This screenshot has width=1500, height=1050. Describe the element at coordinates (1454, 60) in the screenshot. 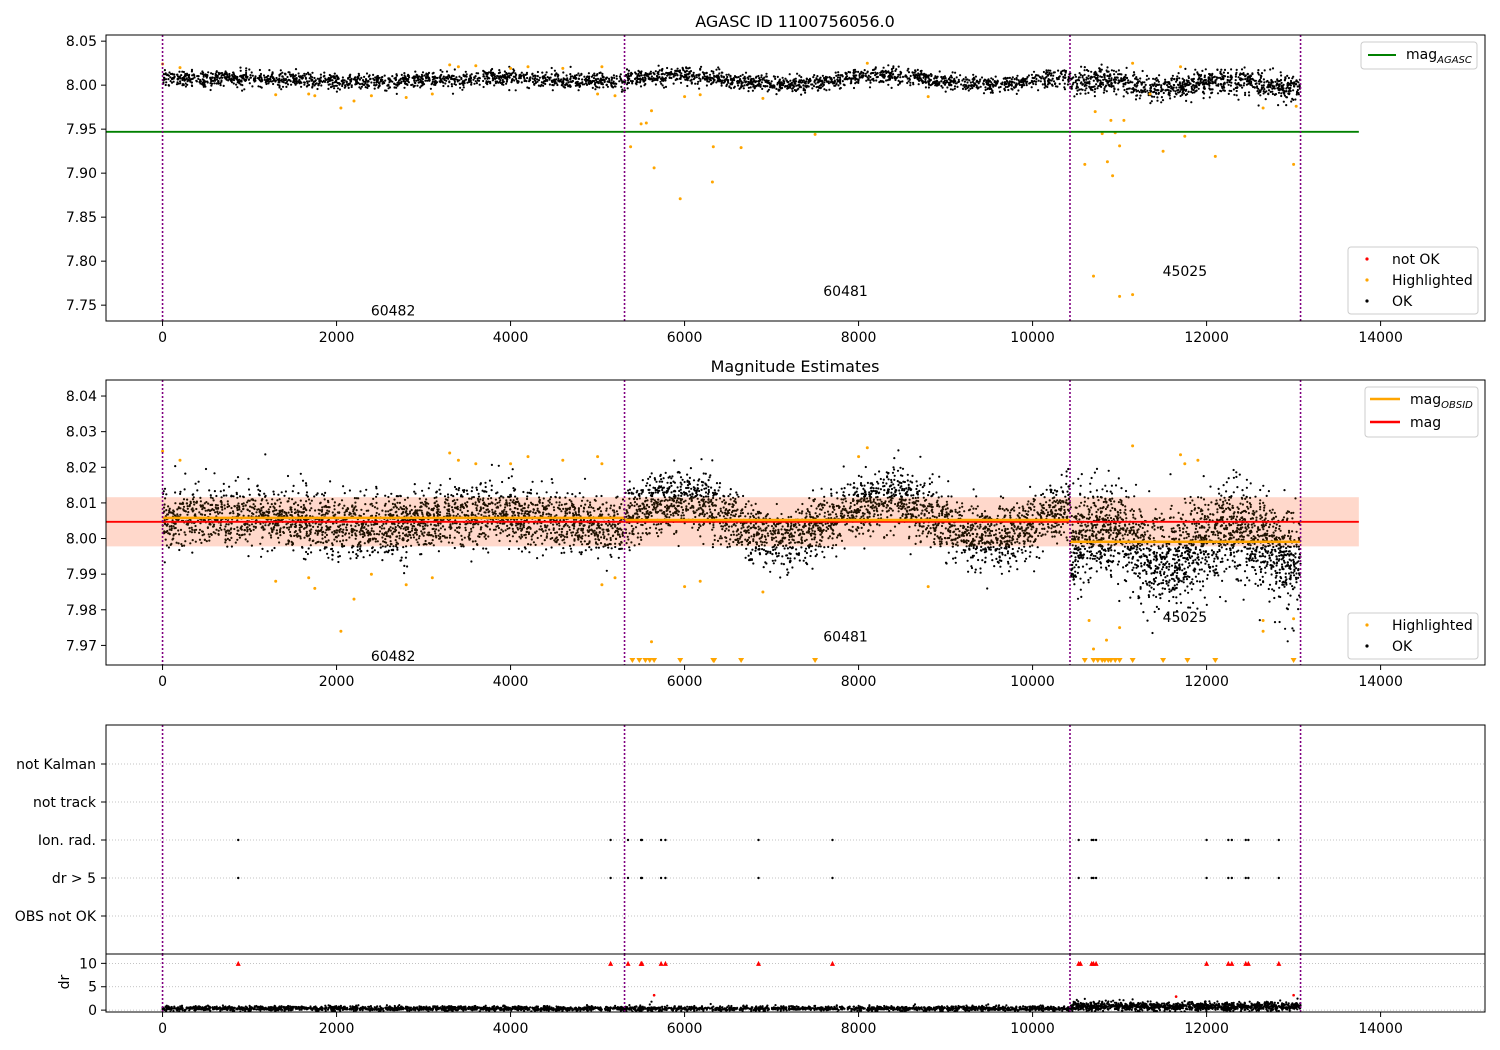

I see `legend-mag-agasc-label-sub: AGASC` at that location.